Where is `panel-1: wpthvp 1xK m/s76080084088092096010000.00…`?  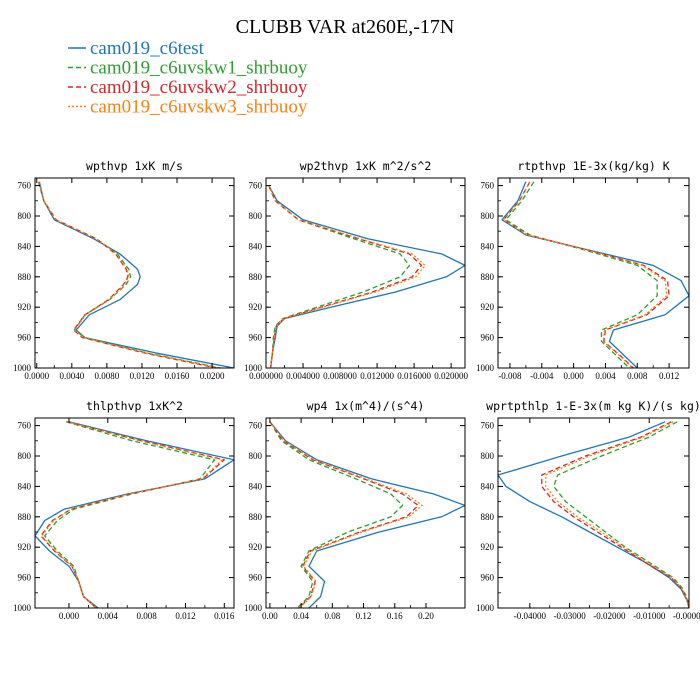
panel-1: wpthvp 1xK m/s76080084088092096010000.00… is located at coordinates (124, 270).